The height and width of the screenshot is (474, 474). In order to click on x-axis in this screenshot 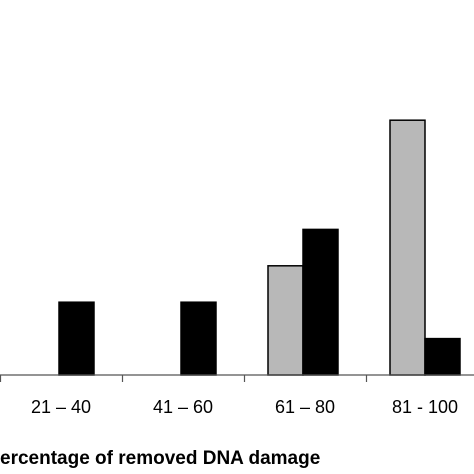, I will do `click(237, 378)`.